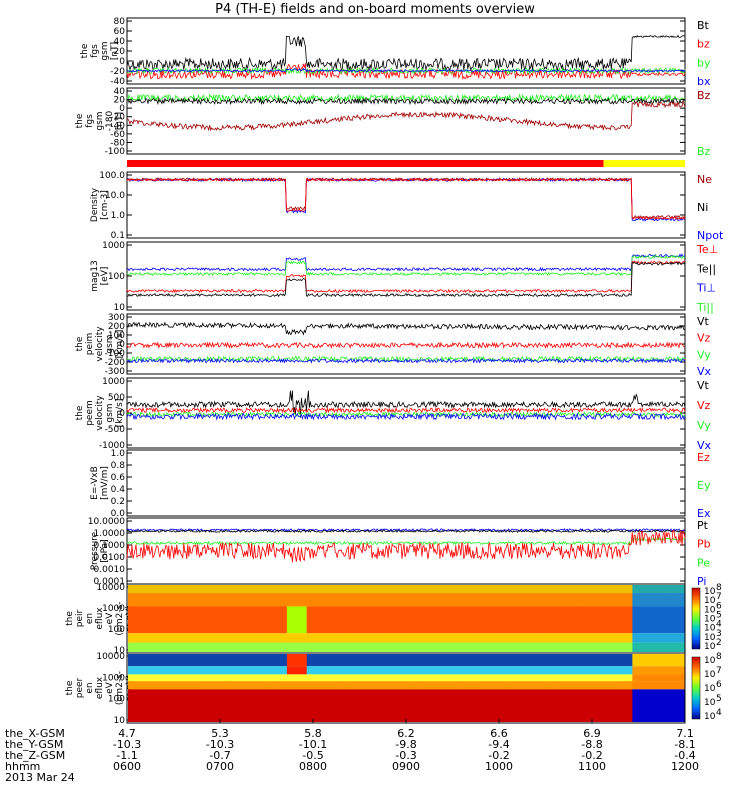  Describe the element at coordinates (100, 618) in the screenshot. I see `y-axis-label: eflux` at that location.